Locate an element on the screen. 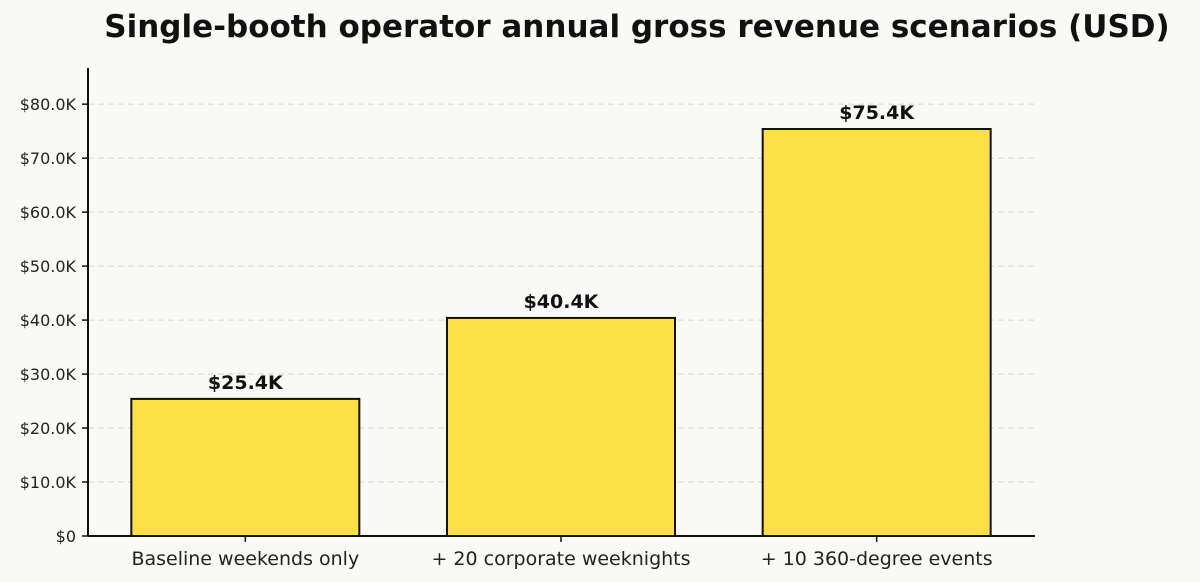 Image resolution: width=1200 pixels, height=582 pixels. y-tick-label: $20.0K is located at coordinates (48, 428).